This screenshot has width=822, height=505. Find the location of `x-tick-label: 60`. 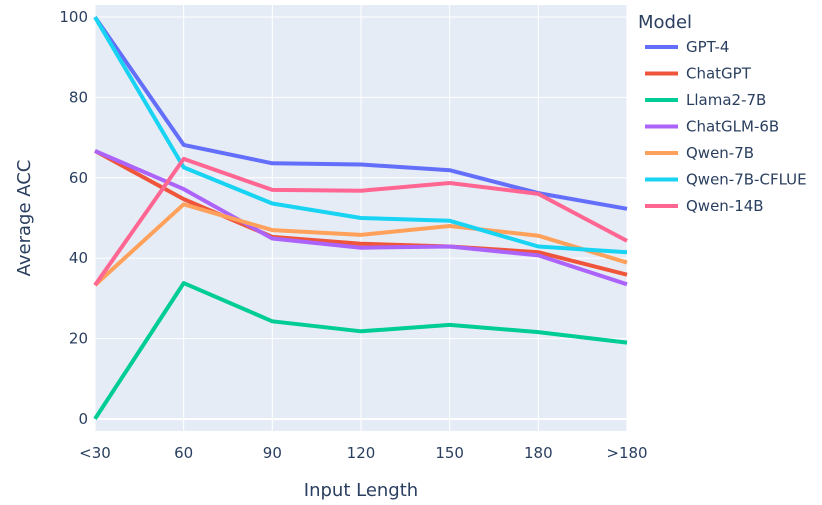

x-tick-label: 60 is located at coordinates (183, 453).